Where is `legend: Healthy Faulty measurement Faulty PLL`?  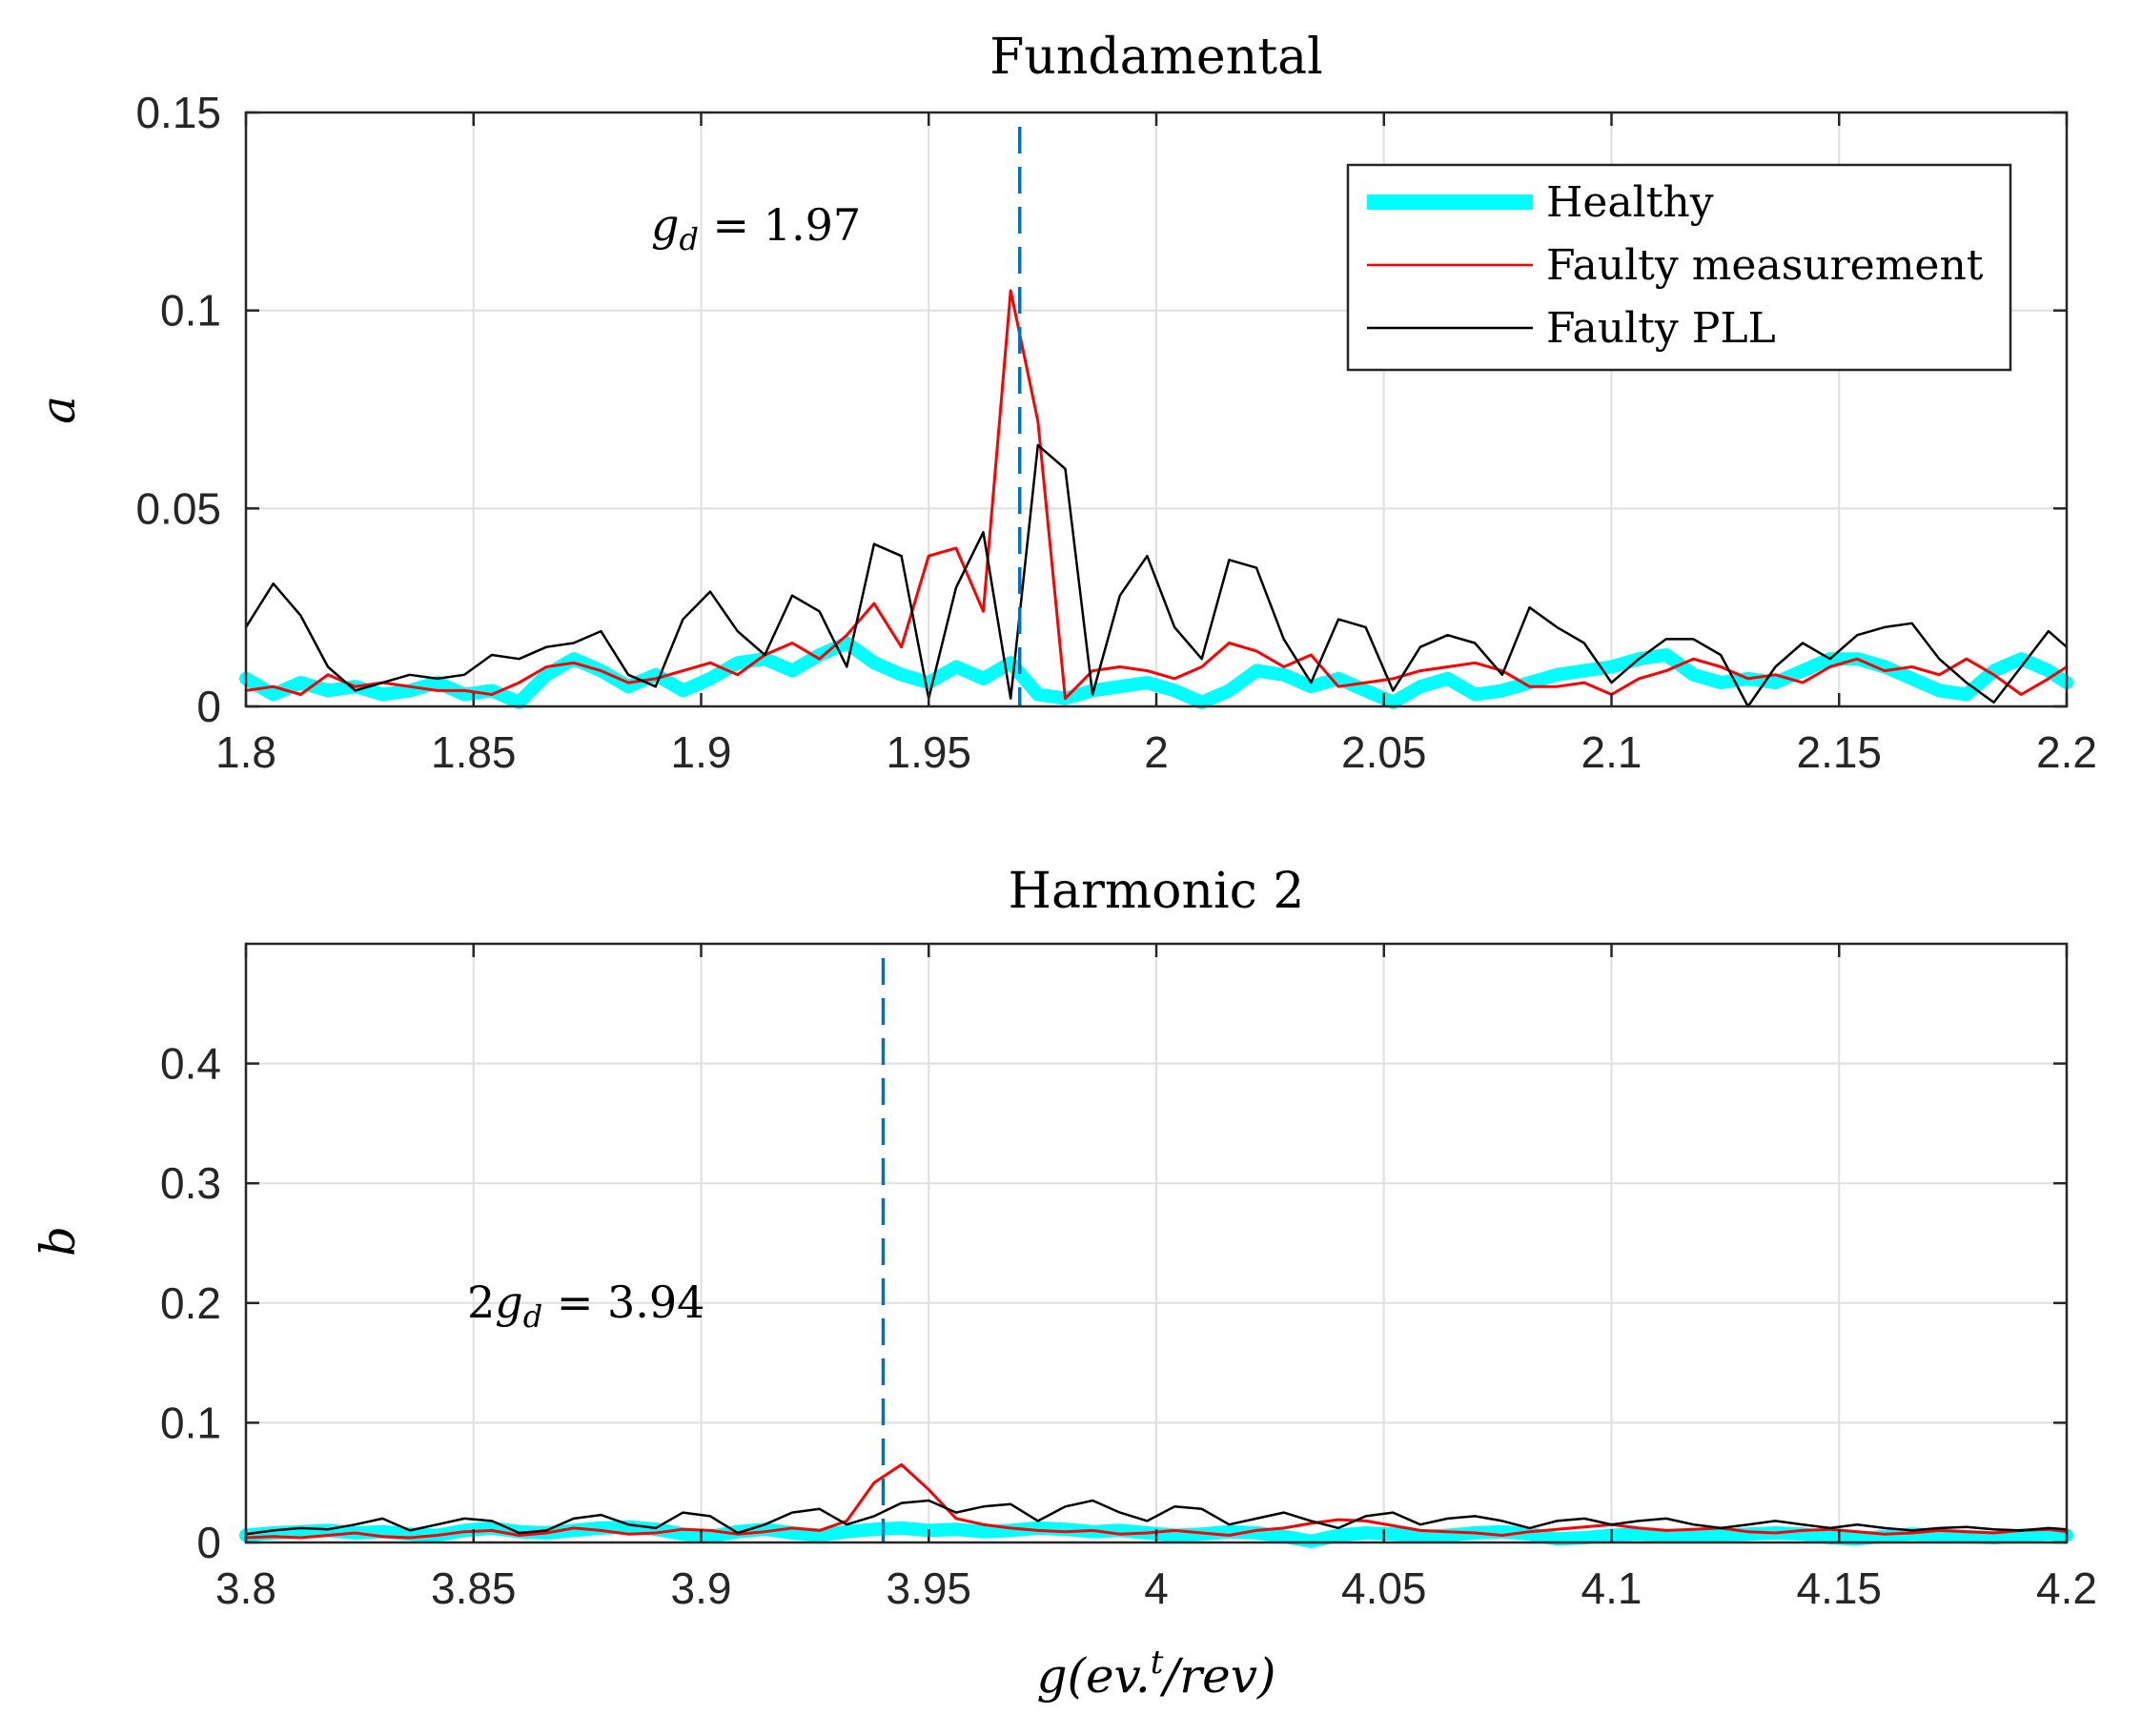 legend: Healthy Faulty measurement Faulty PLL is located at coordinates (1679, 267).